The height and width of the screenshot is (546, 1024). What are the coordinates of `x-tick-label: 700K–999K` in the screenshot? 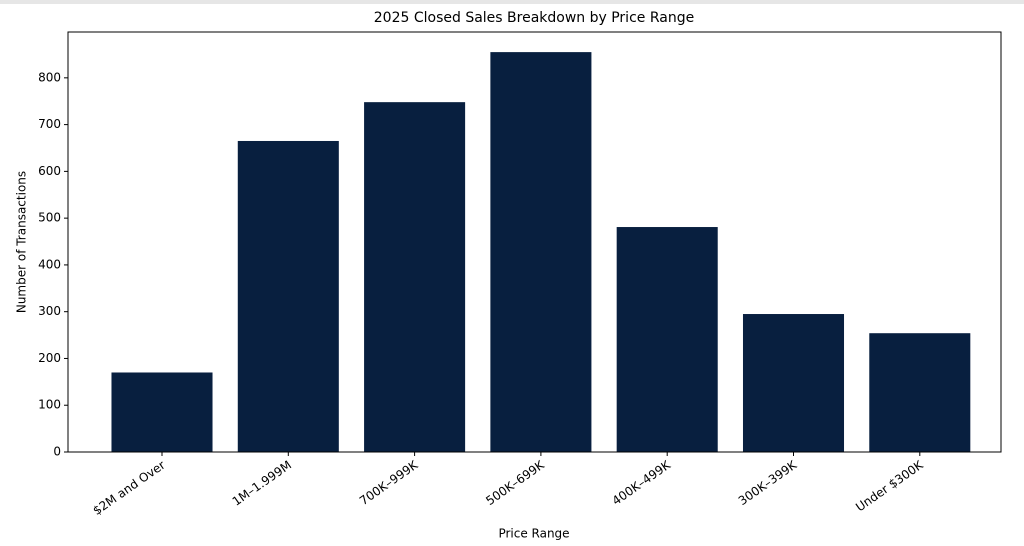 It's located at (389, 482).